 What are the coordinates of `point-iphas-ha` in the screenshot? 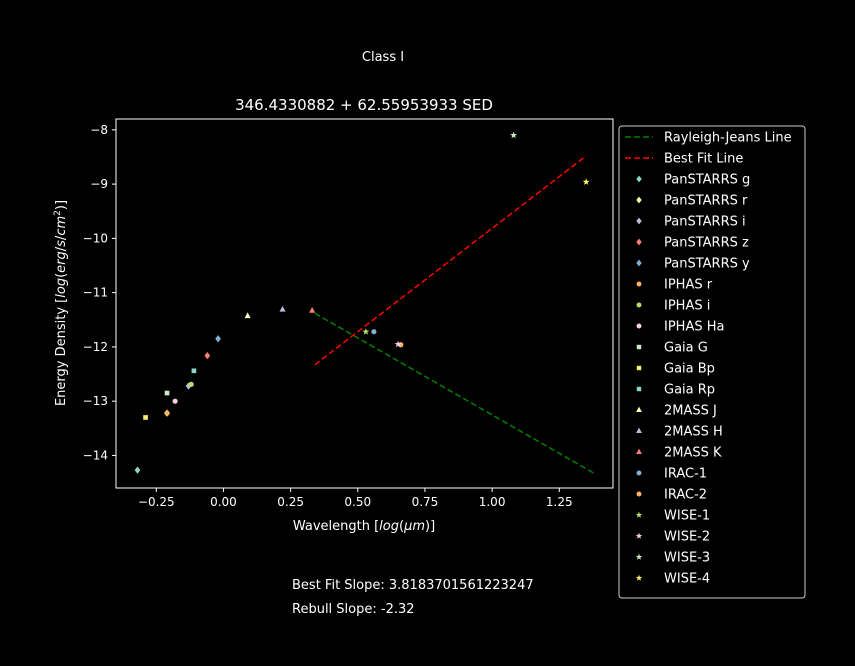 It's located at (175, 401).